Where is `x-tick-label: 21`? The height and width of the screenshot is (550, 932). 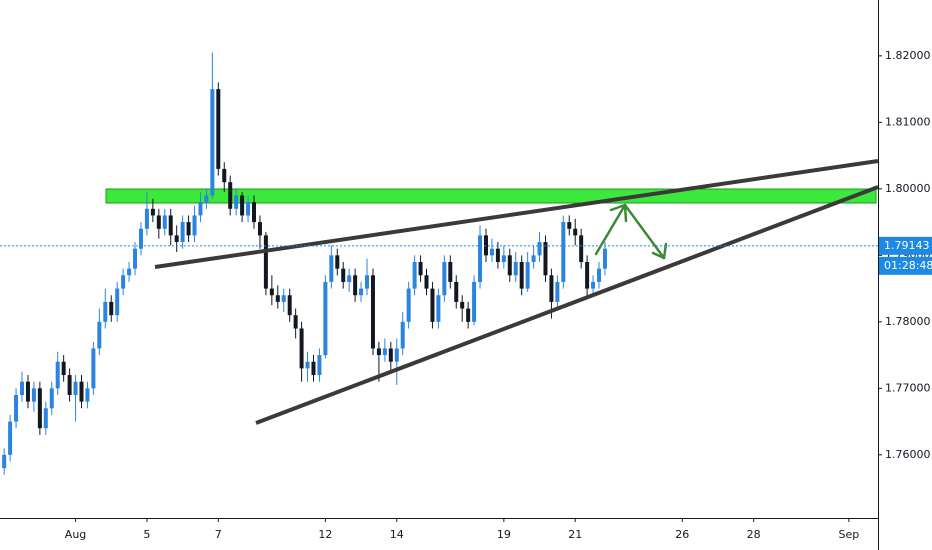 x-tick-label: 21 is located at coordinates (575, 534).